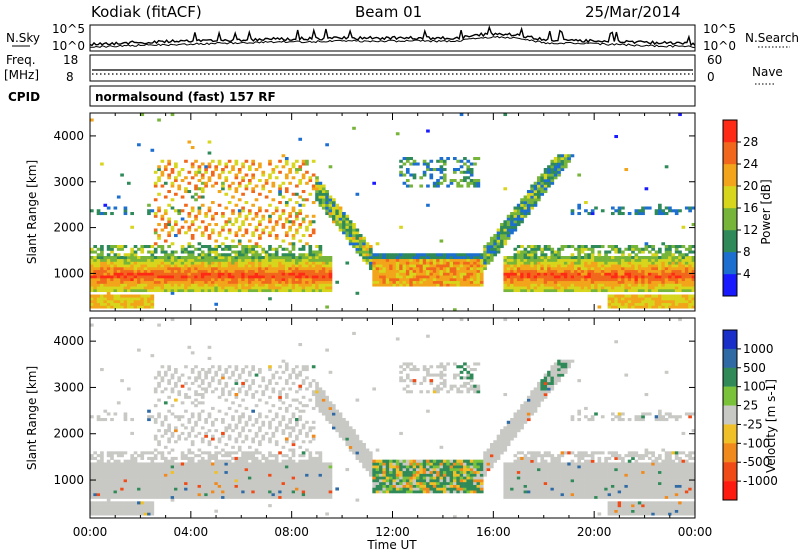 This screenshot has width=800, height=554. Describe the element at coordinates (68, 136) in the screenshot. I see `y-tick-label: 4000` at that location.